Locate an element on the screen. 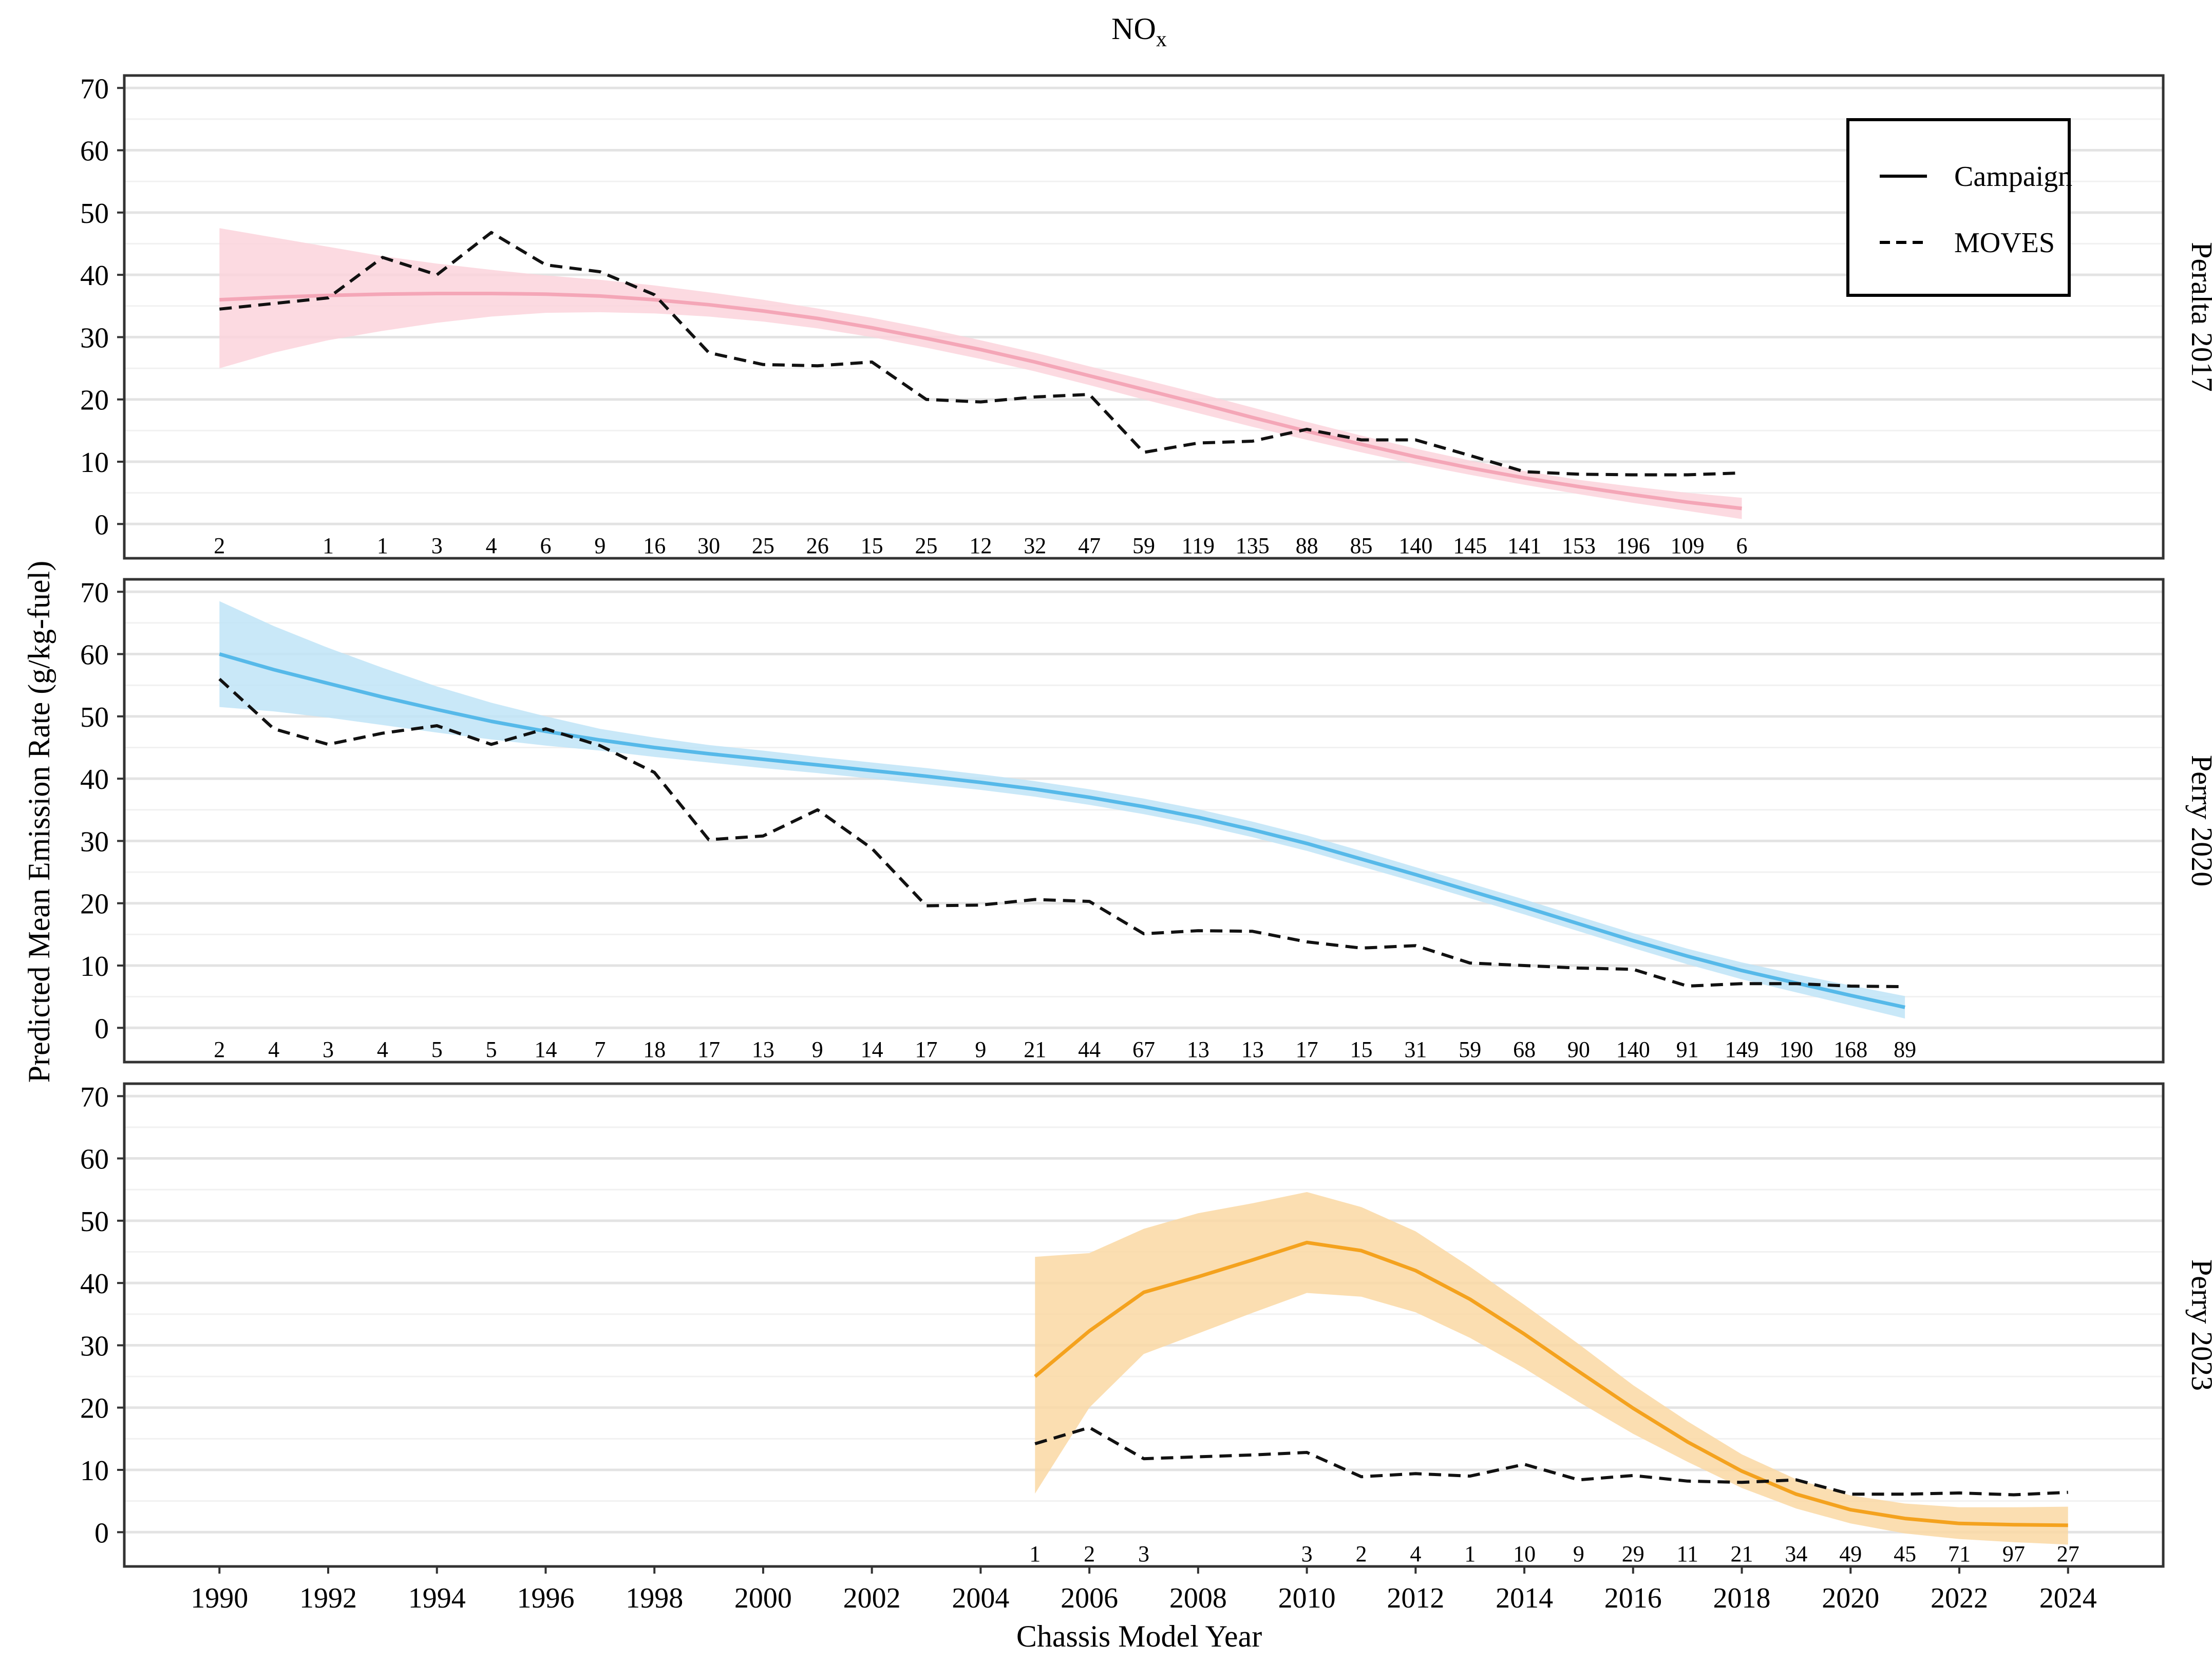  peralta-2017-count-label: 119 is located at coordinates (1198, 545).